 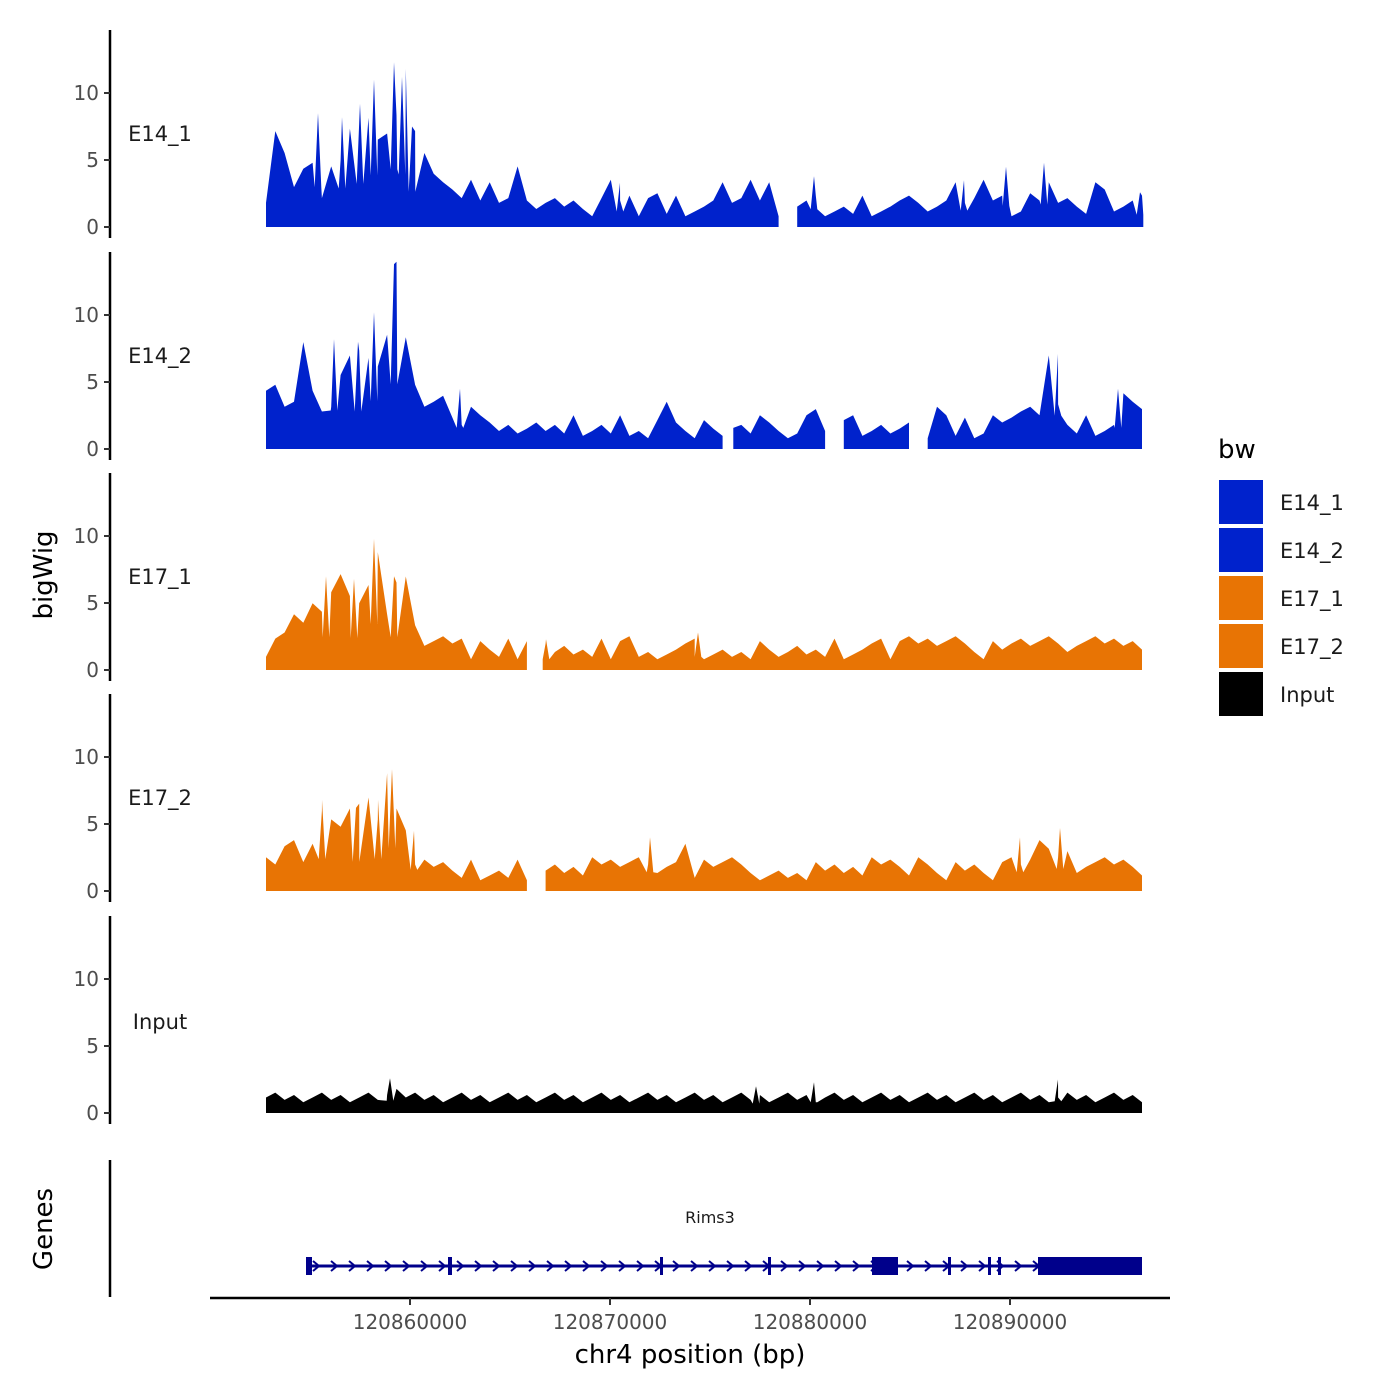 I want to click on legend-label-E17_2: E17_2, so click(x=1312, y=647).